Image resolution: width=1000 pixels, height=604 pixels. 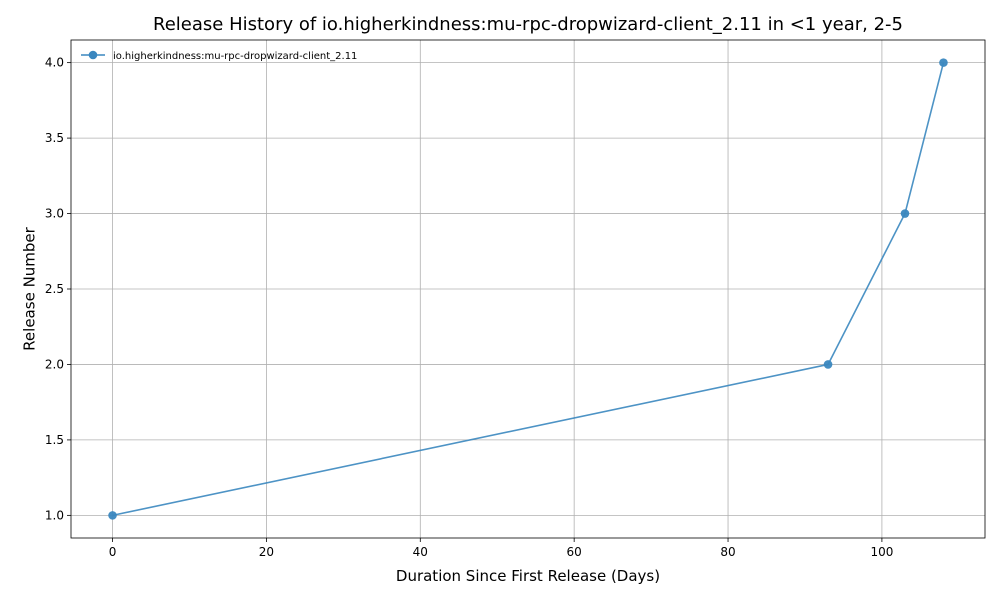 What do you see at coordinates (528, 576) in the screenshot?
I see `x-axis-title: Duration Since First Release (Days)` at bounding box center [528, 576].